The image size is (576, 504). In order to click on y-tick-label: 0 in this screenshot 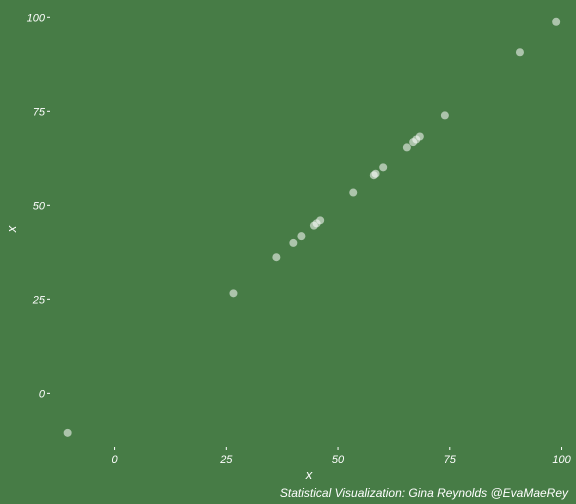, I will do `click(42, 394)`.